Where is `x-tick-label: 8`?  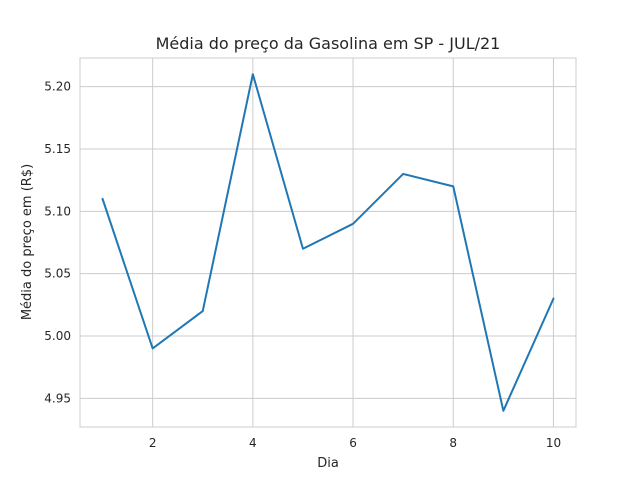
x-tick-label: 8 is located at coordinates (453, 443).